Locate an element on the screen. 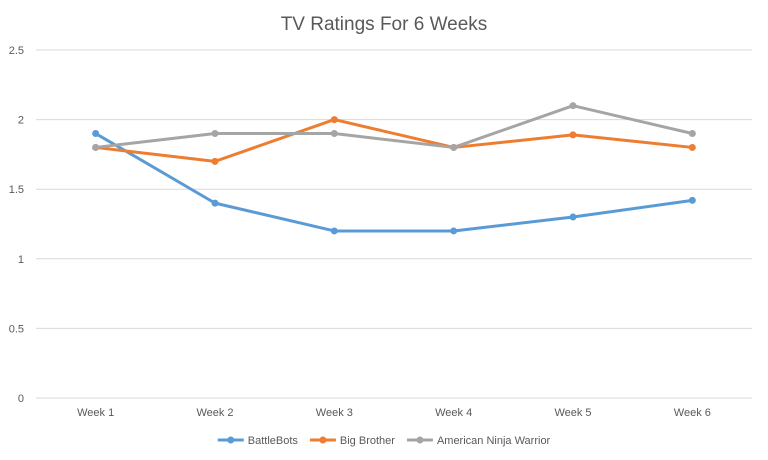  x-tick-label: Week 4 is located at coordinates (453, 413).